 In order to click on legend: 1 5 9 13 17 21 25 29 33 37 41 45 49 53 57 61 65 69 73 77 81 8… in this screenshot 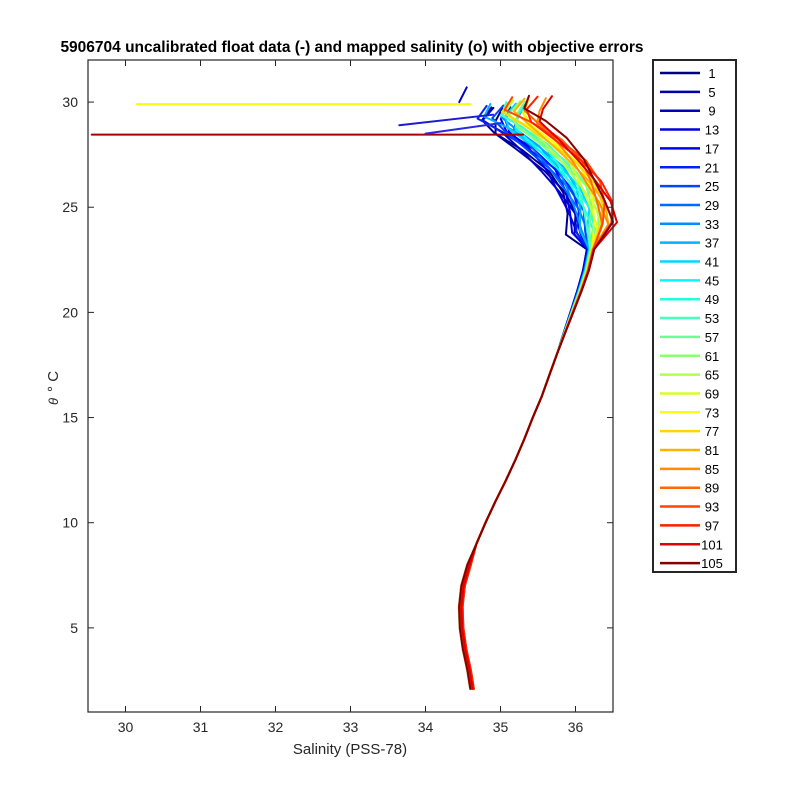, I will do `click(694, 316)`.